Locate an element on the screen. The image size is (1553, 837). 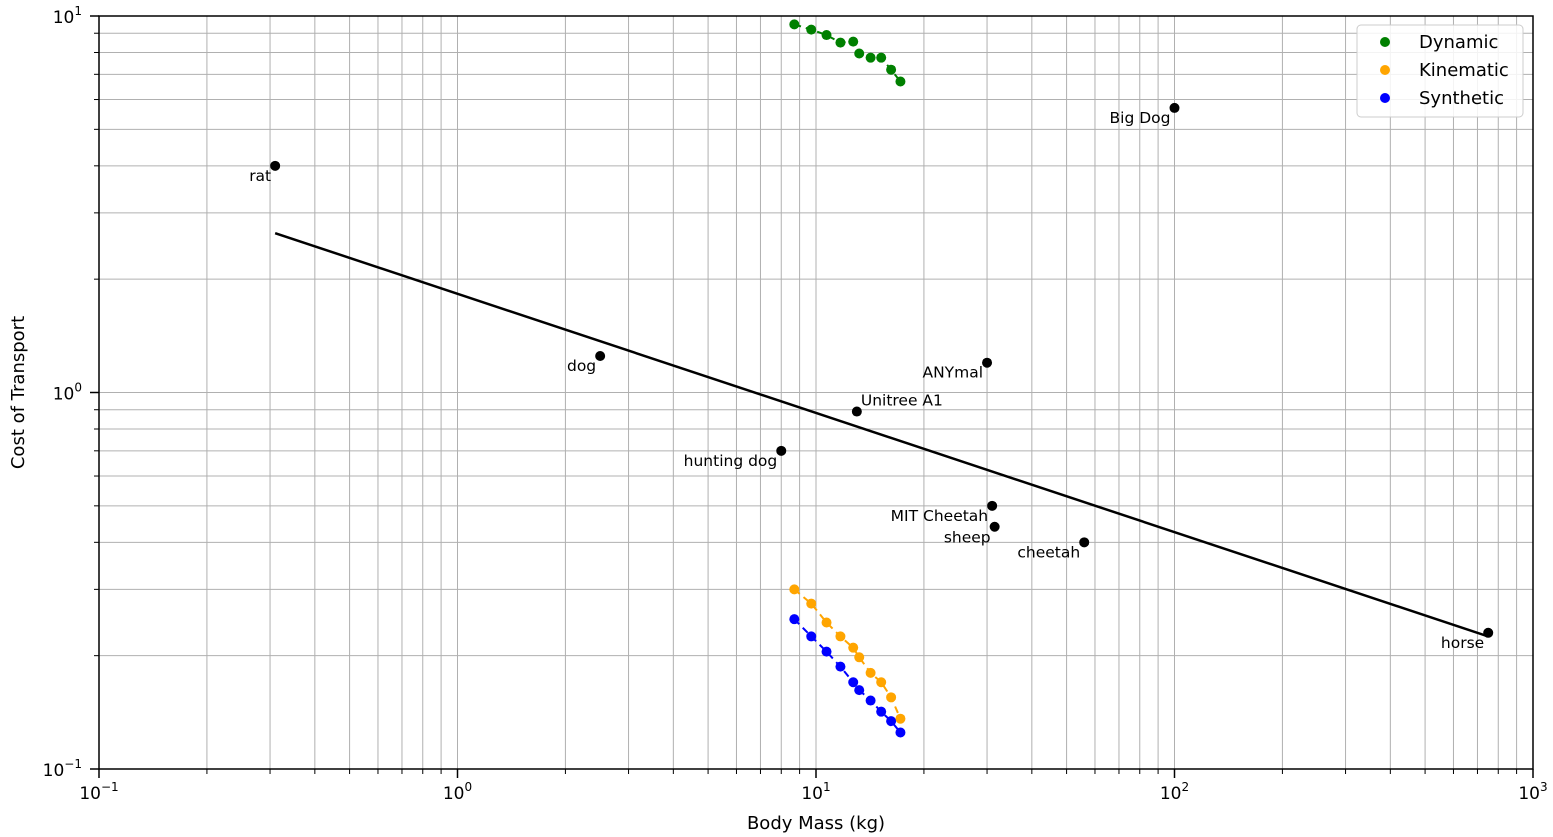
x-tick-label: 10³ is located at coordinates (1532, 792).